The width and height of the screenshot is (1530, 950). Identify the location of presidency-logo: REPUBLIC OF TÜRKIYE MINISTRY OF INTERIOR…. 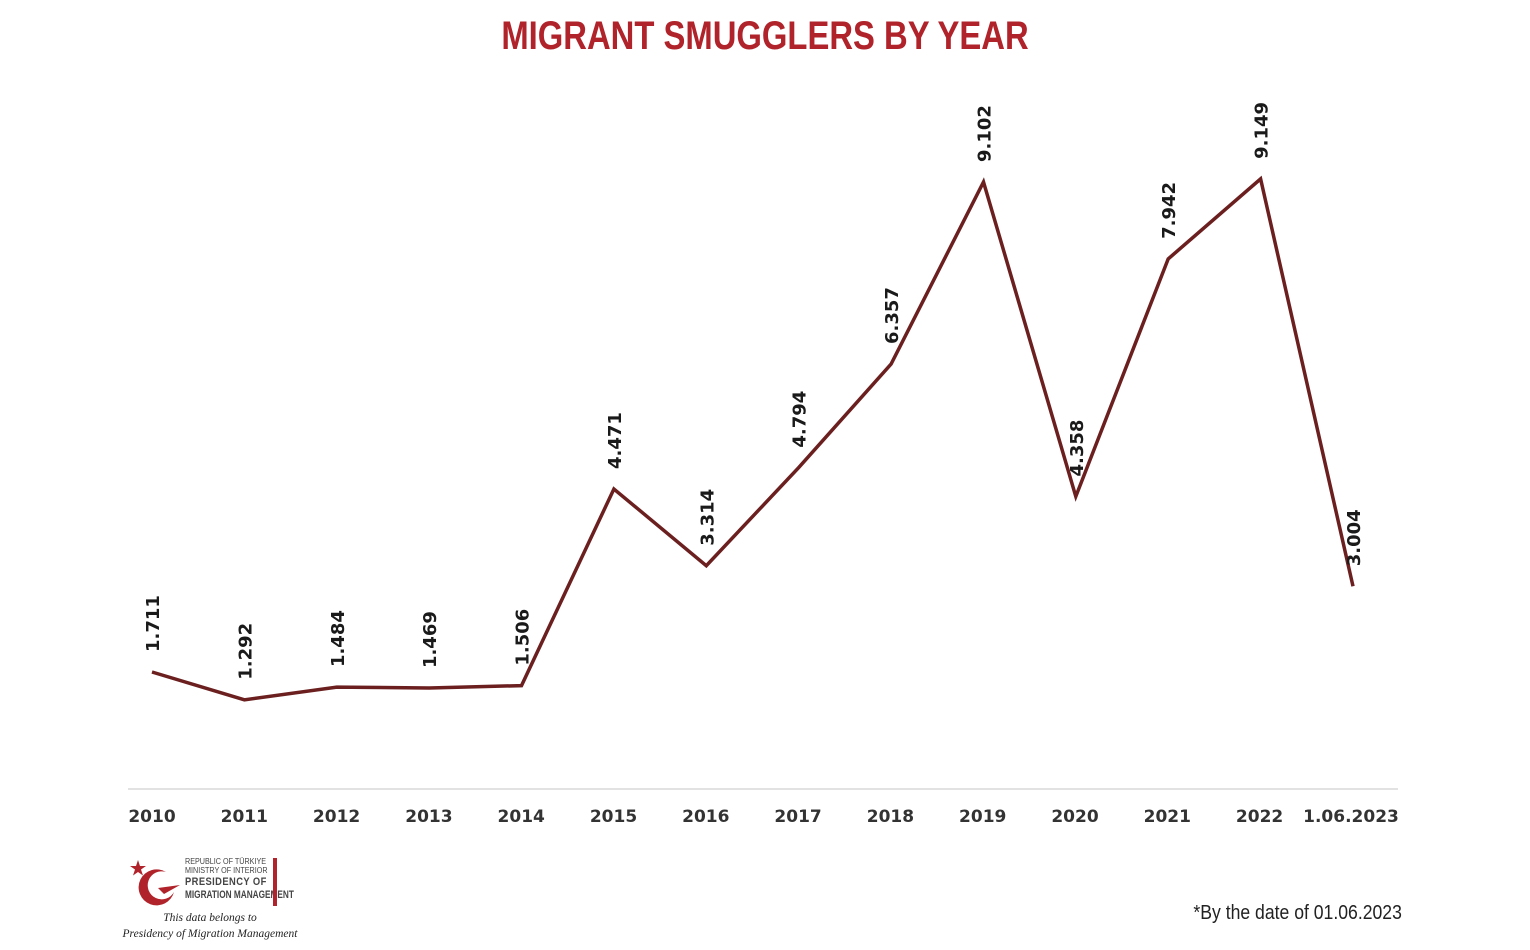
(211, 884).